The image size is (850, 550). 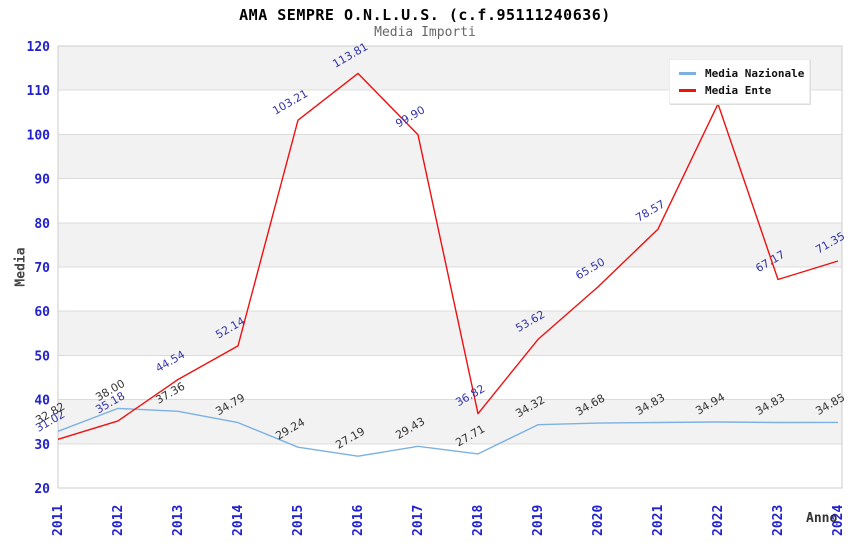 What do you see at coordinates (39, 47) in the screenshot?
I see `y-tick-label: 120` at bounding box center [39, 47].